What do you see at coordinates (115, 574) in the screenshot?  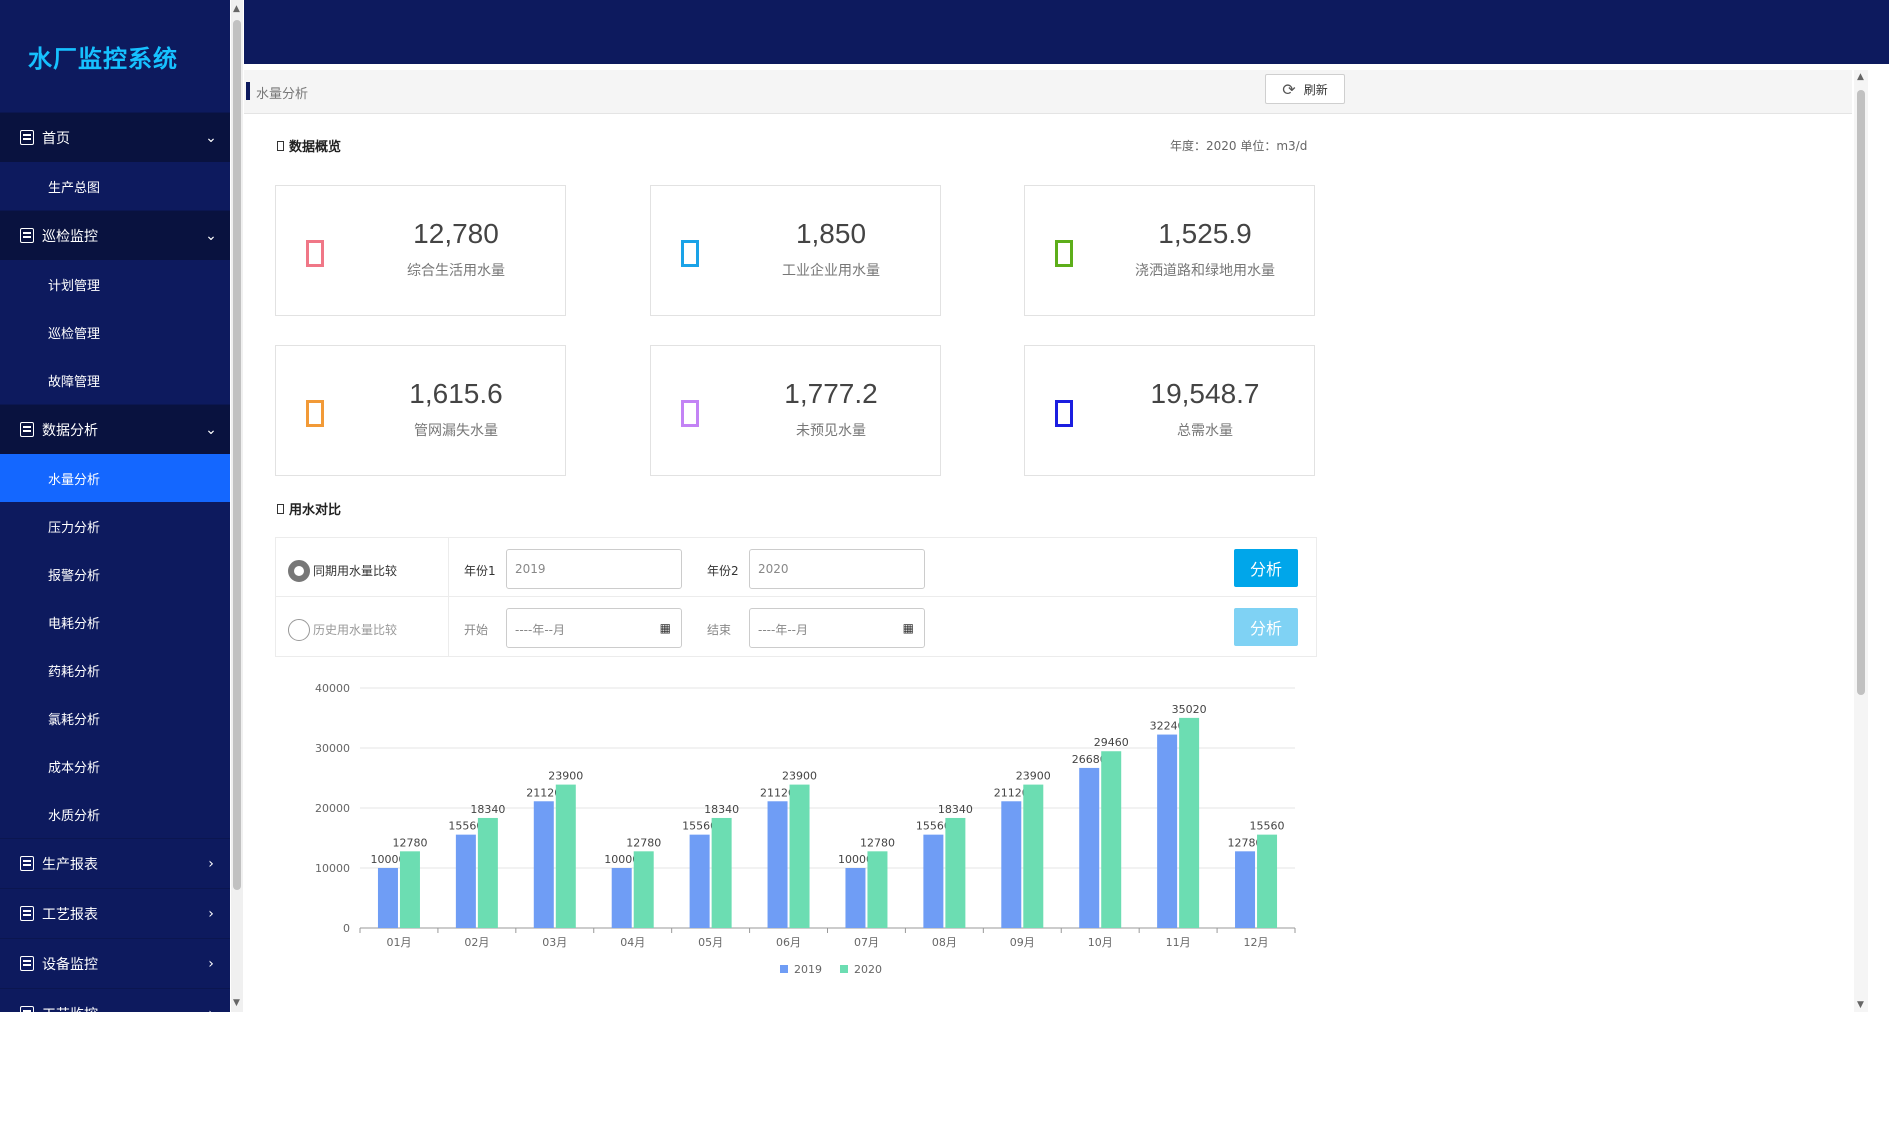 I see `menu-item-alarm-analysis: 报警分析` at bounding box center [115, 574].